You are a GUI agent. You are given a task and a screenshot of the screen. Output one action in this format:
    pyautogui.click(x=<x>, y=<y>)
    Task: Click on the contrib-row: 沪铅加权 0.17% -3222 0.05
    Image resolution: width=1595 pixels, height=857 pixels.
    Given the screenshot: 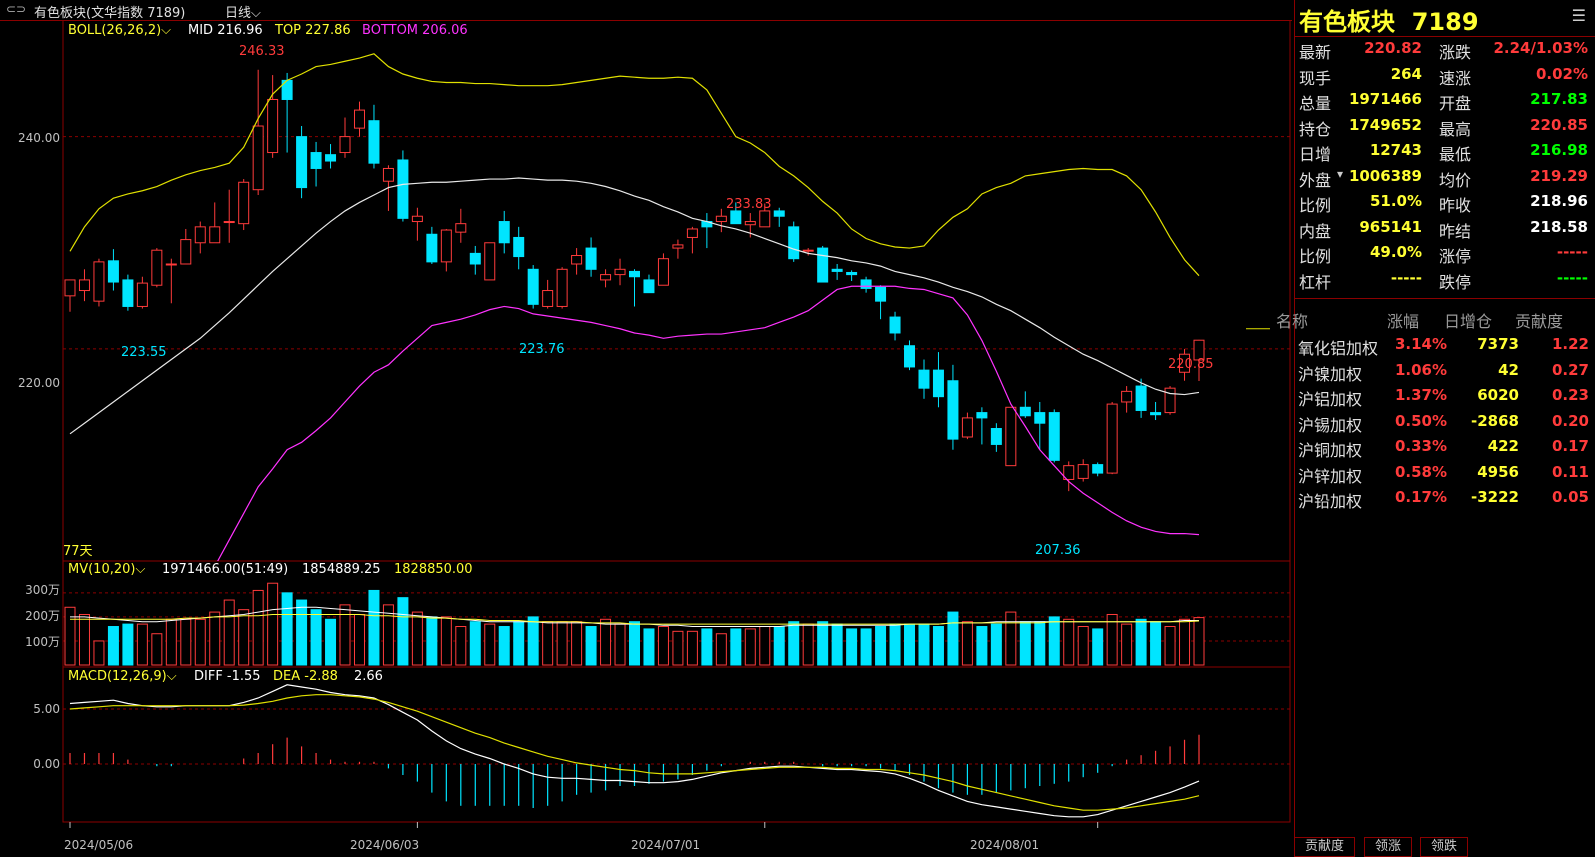 What is the action you would take?
    pyautogui.click(x=1444, y=499)
    